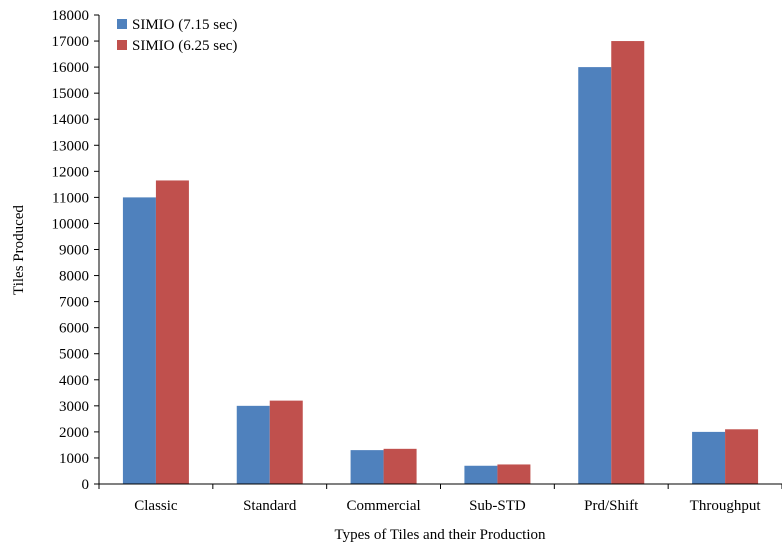 Image resolution: width=782 pixels, height=546 pixels. What do you see at coordinates (514, 474) in the screenshot?
I see `bar-2-sub-std` at bounding box center [514, 474].